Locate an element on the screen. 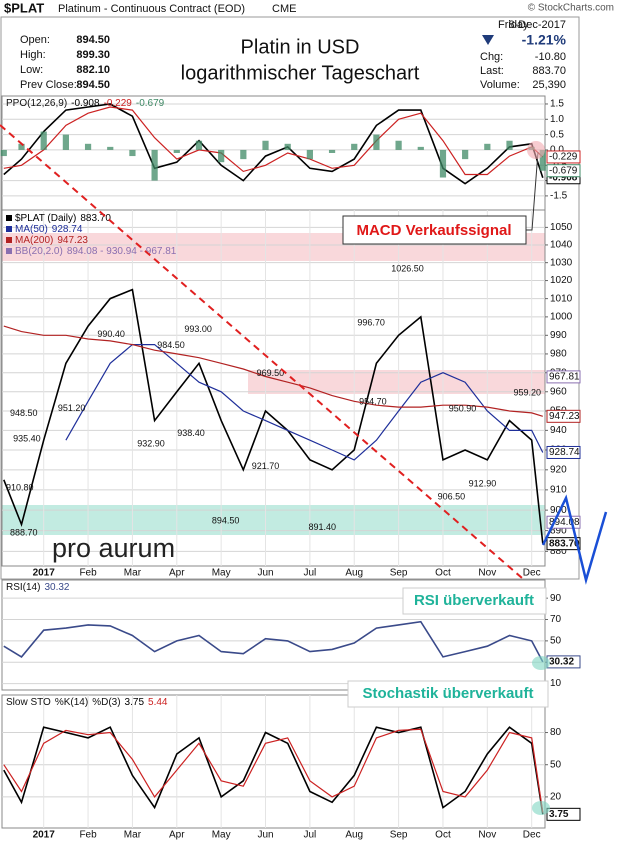  y-tick-label: 880 is located at coordinates (558, 551).